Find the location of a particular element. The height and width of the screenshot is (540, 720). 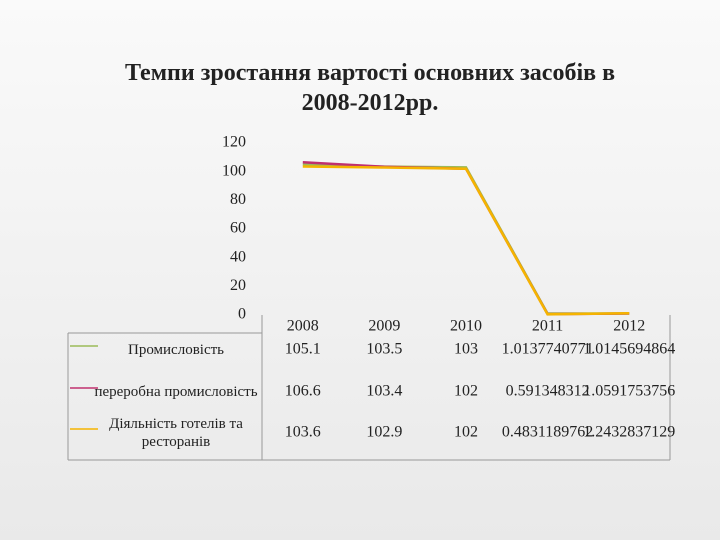

x-tick-label: 2012 is located at coordinates (629, 326).